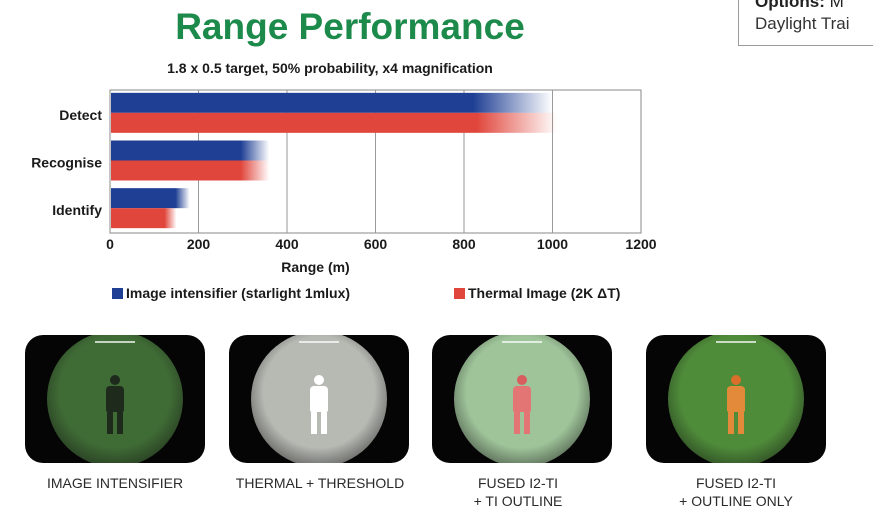 This screenshot has height=522, width=873. I want to click on category-label: Detect, so click(80, 115).